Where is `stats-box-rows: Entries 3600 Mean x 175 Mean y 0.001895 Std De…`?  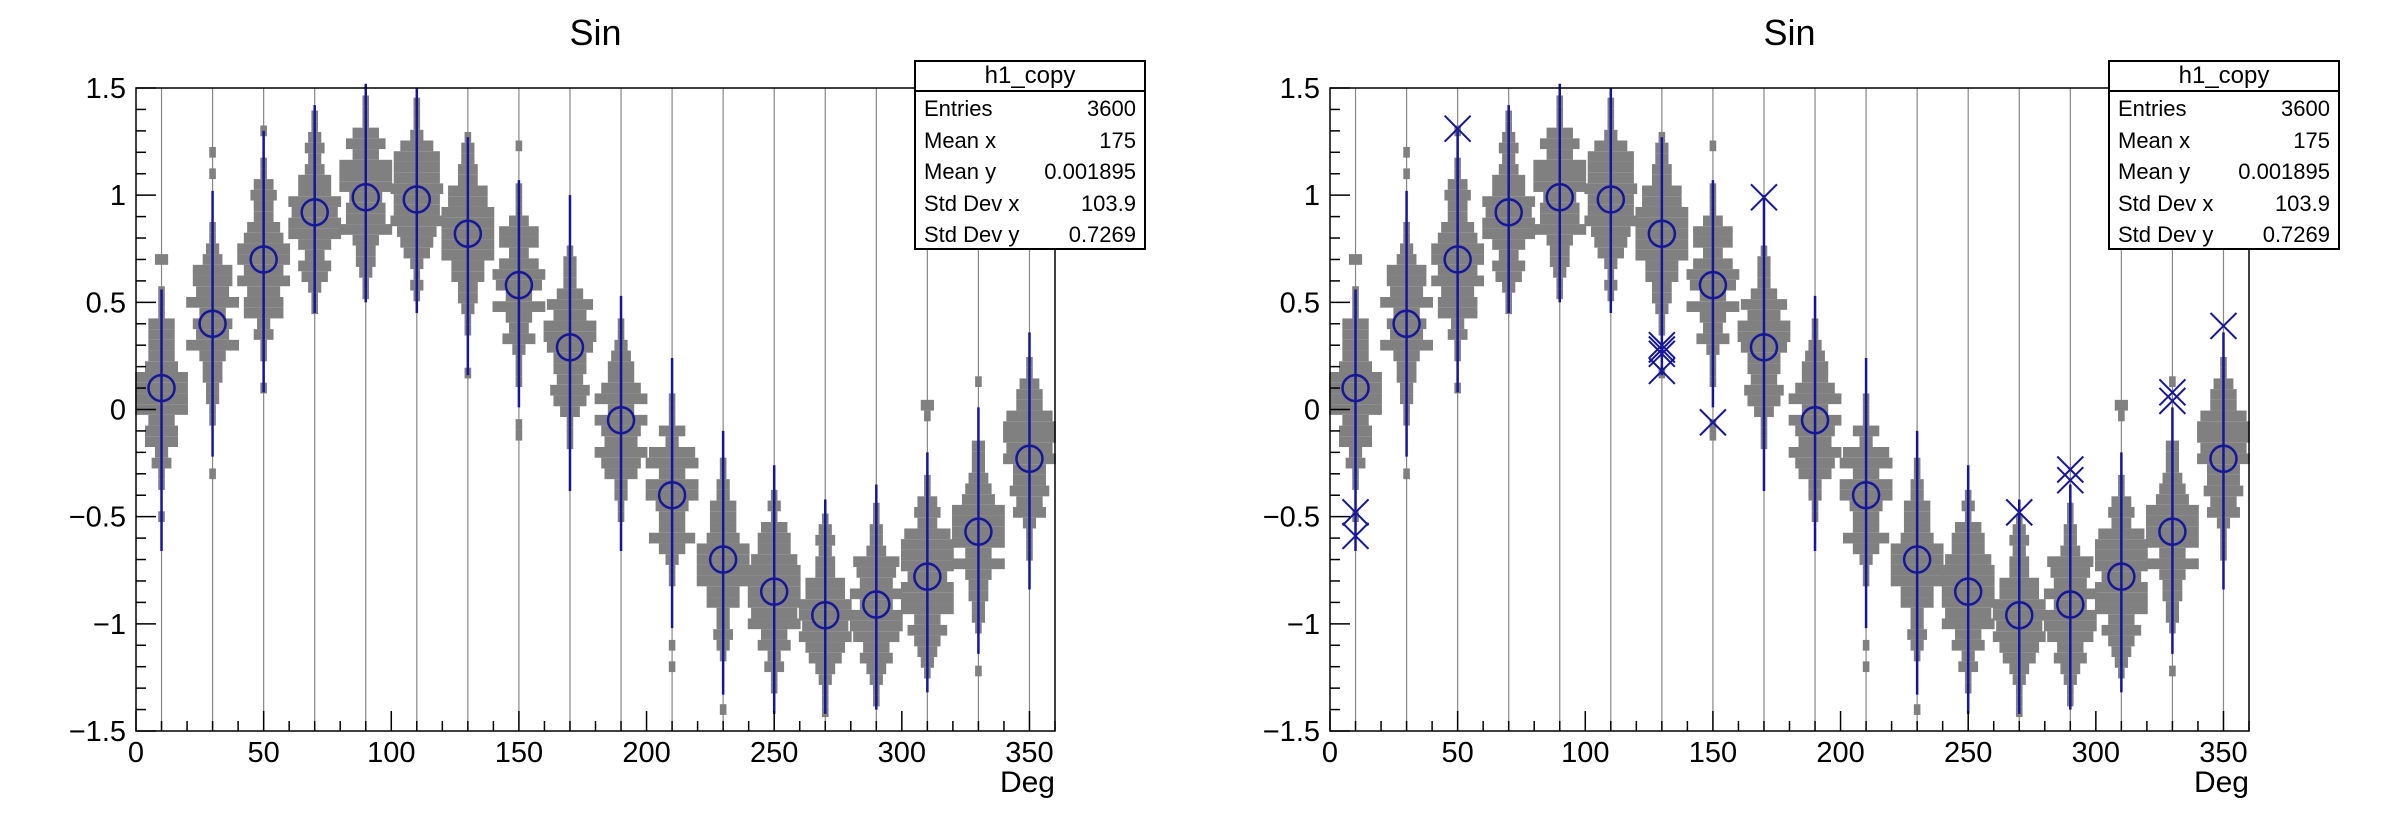 stats-box-rows: Entries 3600 Mean x 175 Mean y 0.001895 Std De… is located at coordinates (1030, 171).